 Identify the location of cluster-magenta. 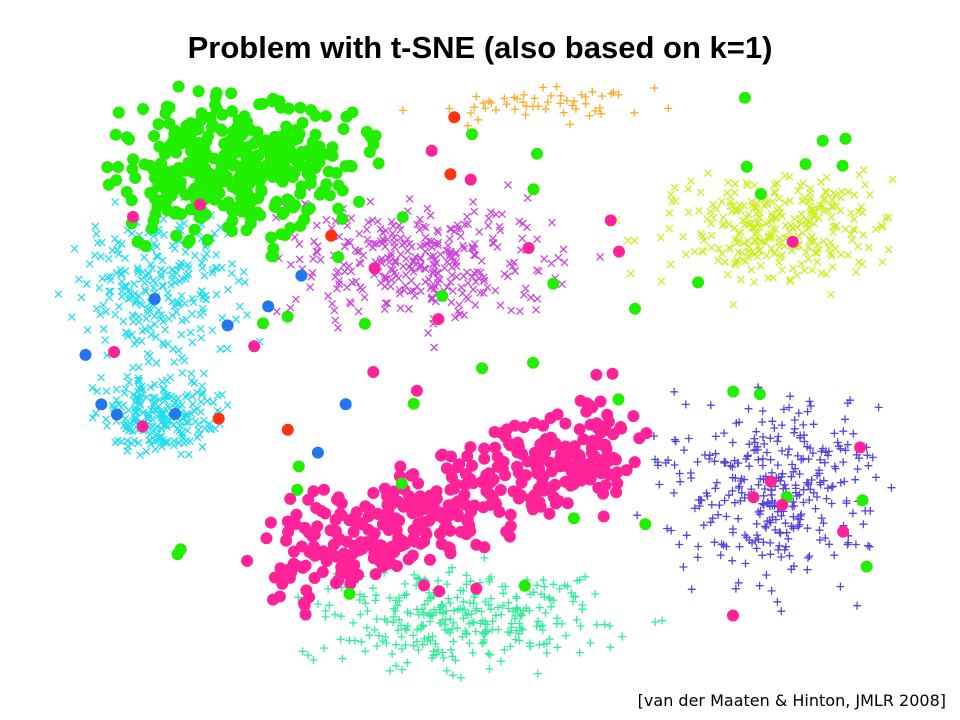
(438, 266).